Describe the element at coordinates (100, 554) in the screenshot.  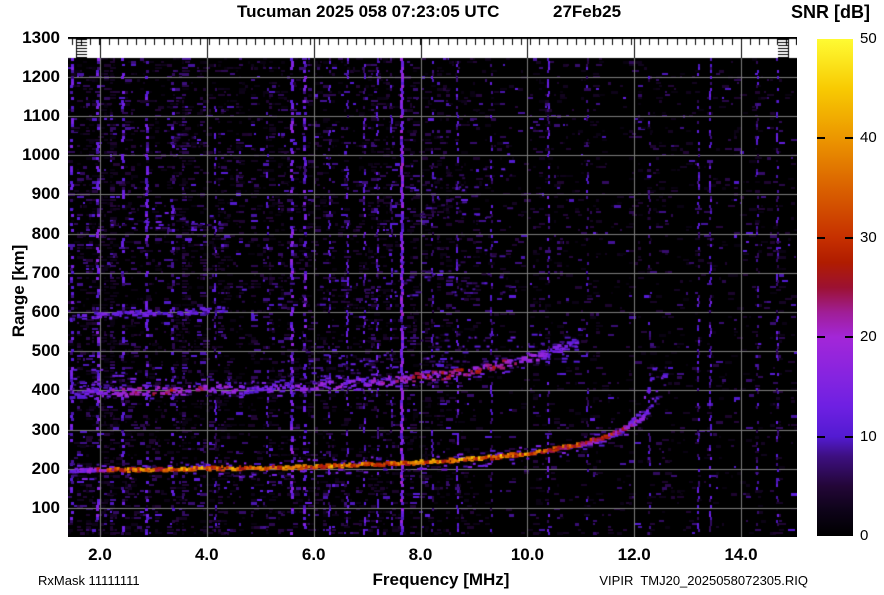
I see `x-tick-label: 2.0` at that location.